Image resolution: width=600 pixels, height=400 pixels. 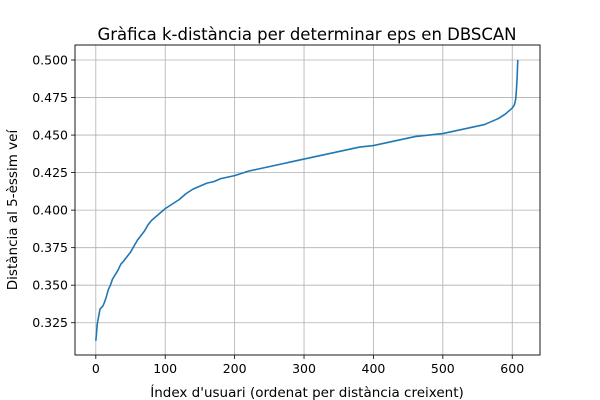 What do you see at coordinates (50, 285) in the screenshot?
I see `y-tick-label: 0.350` at bounding box center [50, 285].